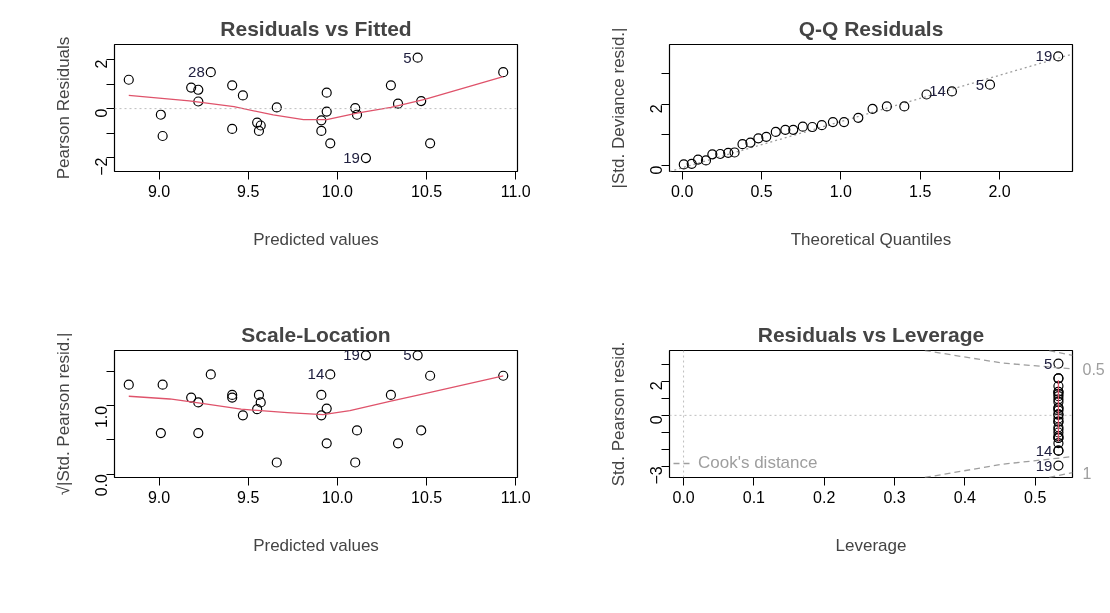 This screenshot has width=1110, height=613. What do you see at coordinates (196, 72) in the screenshot?
I see `annotation: 28` at bounding box center [196, 72].